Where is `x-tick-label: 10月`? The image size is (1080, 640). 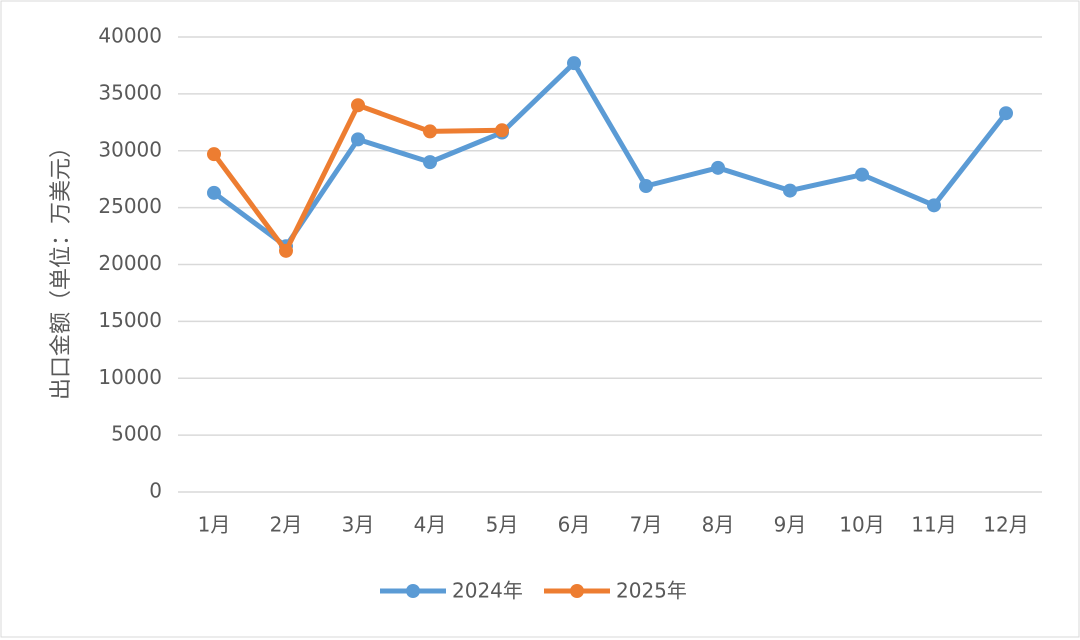
x-tick-label: 10月 is located at coordinates (861, 525).